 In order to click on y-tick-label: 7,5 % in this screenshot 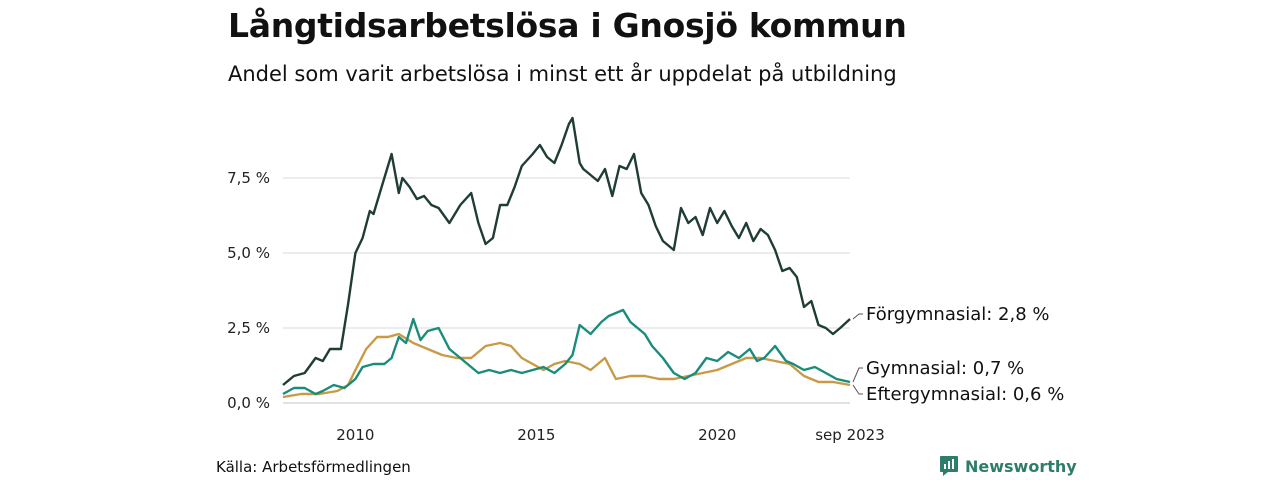, I will do `click(248, 178)`.